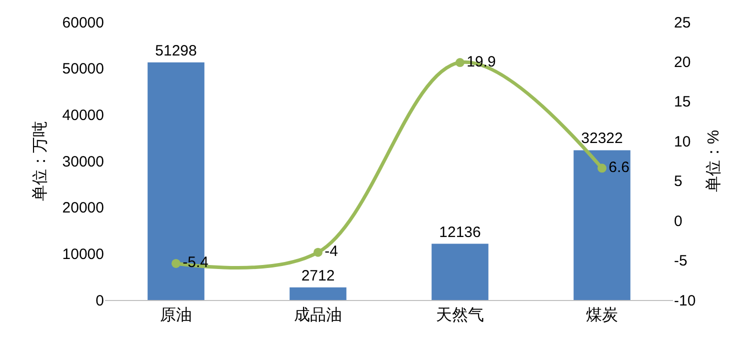 This screenshot has width=748, height=340. I want to click on x-tick-label: 原油, so click(176, 315).